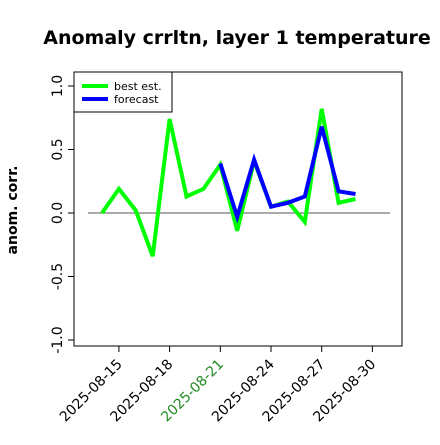 Image resolution: width=440 pixels, height=445 pixels. I want to click on y-axis: -1.0 -0.5 0.0 0.5 1.0, so click(62, 214).